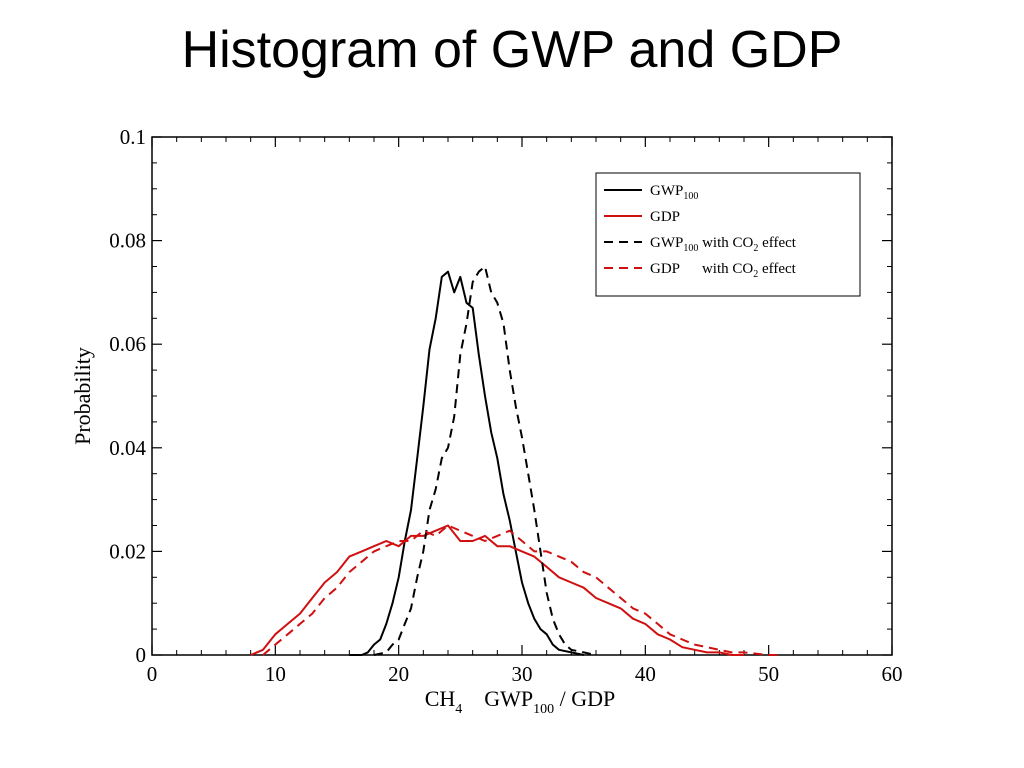  Describe the element at coordinates (584, 698) in the screenshot. I see `x-axis-label-suffix: / GDP` at that location.